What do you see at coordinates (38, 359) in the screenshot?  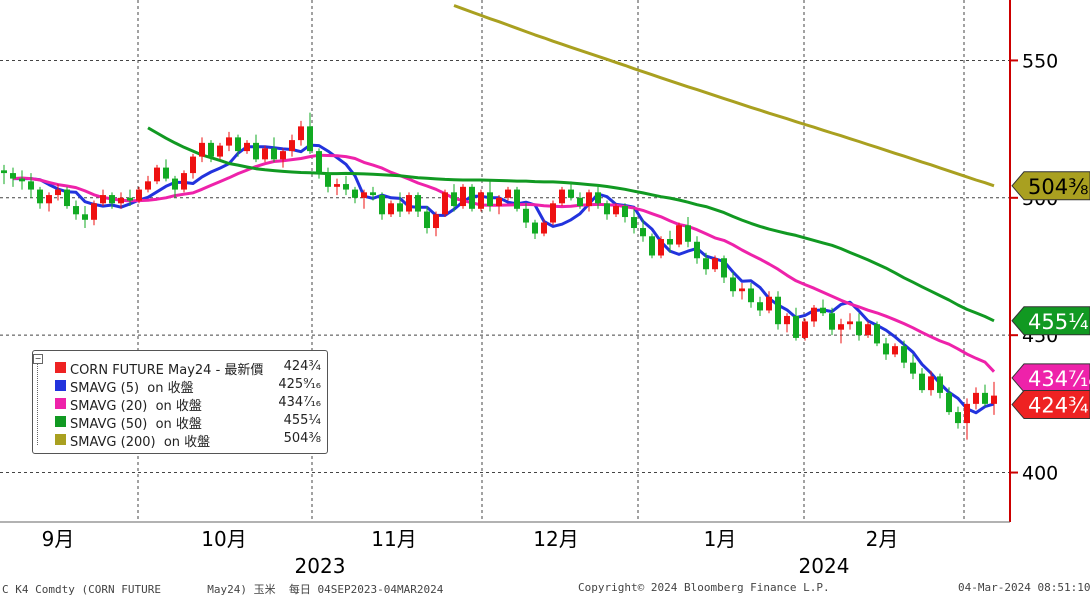 I see `legend-collapse-icon: −` at bounding box center [38, 359].